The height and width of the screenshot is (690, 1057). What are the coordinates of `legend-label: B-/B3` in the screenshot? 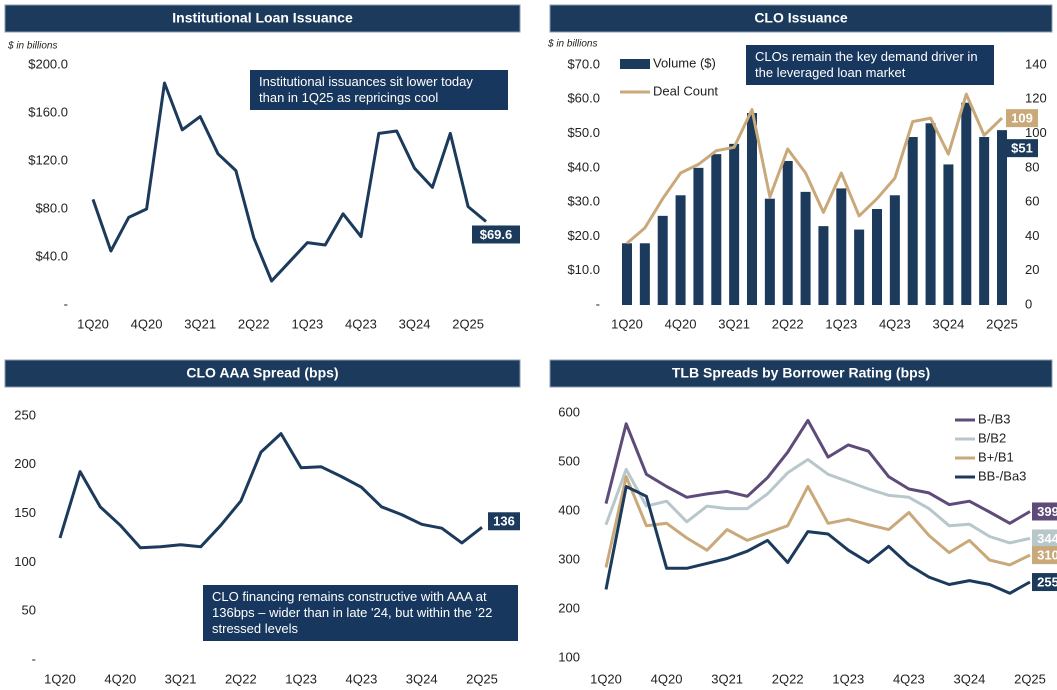 It's located at (994, 418).